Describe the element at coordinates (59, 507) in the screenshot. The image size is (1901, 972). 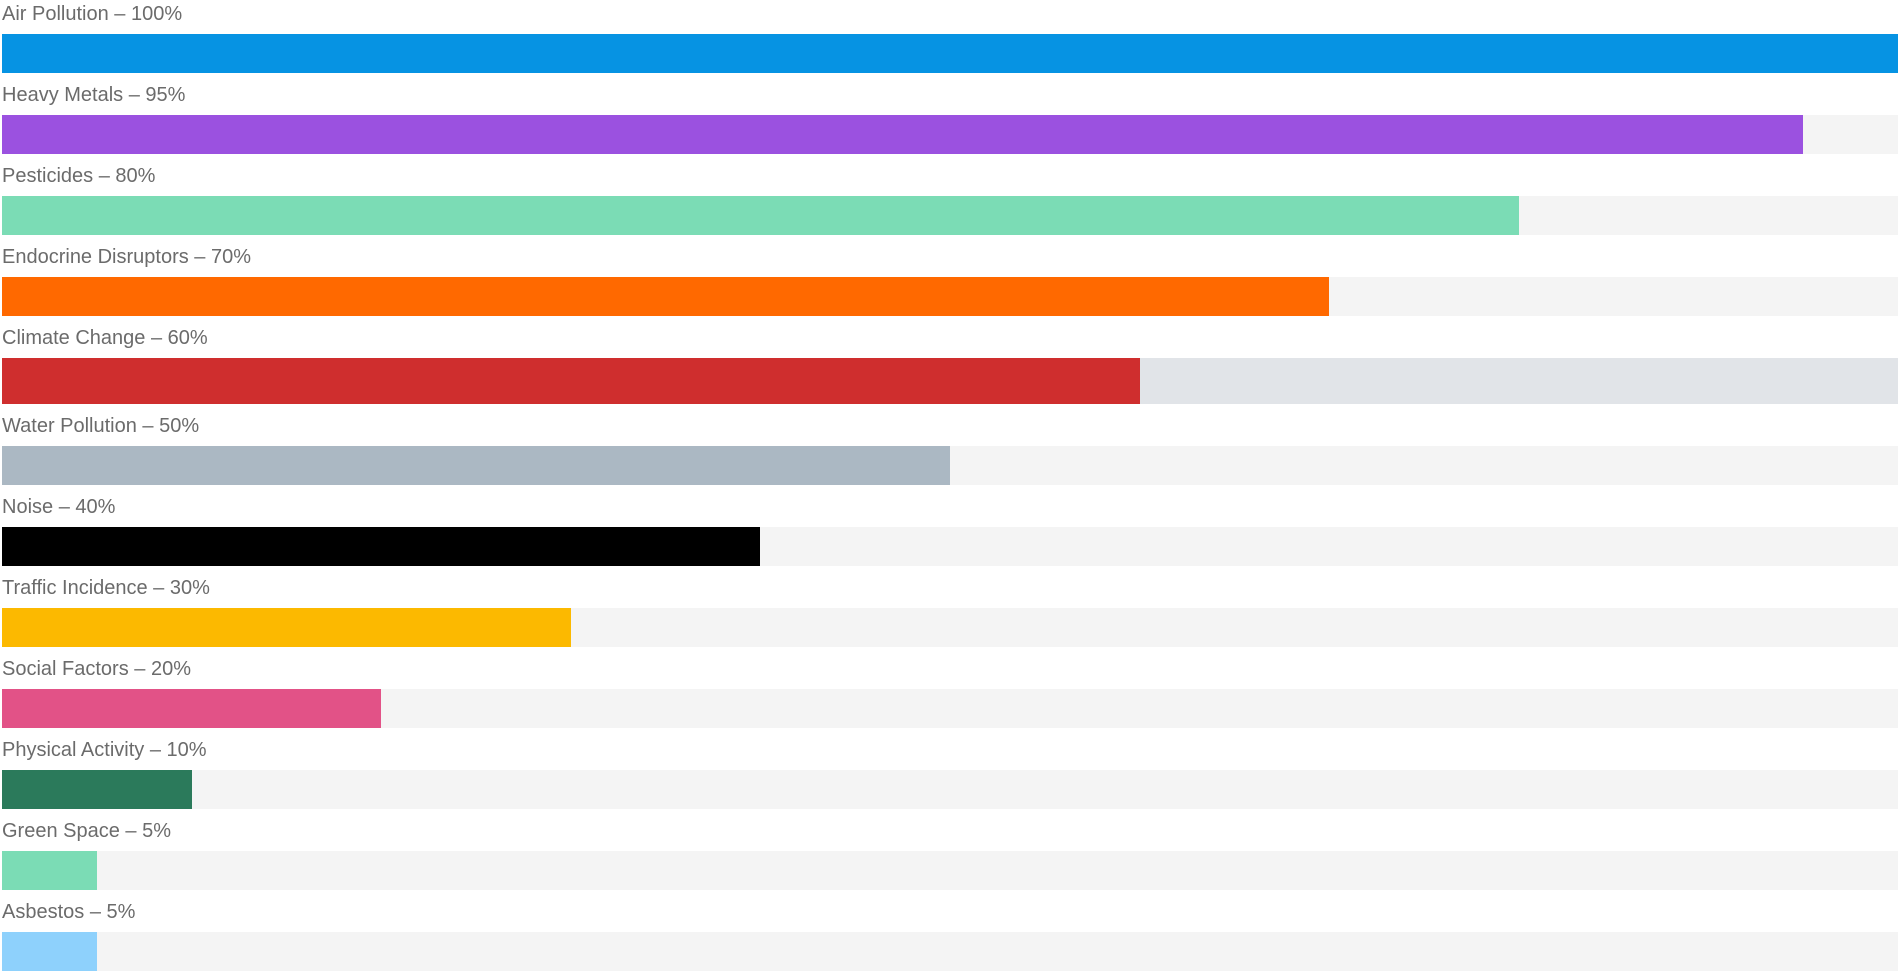
I see `bar-label: Noise – 40%` at that location.